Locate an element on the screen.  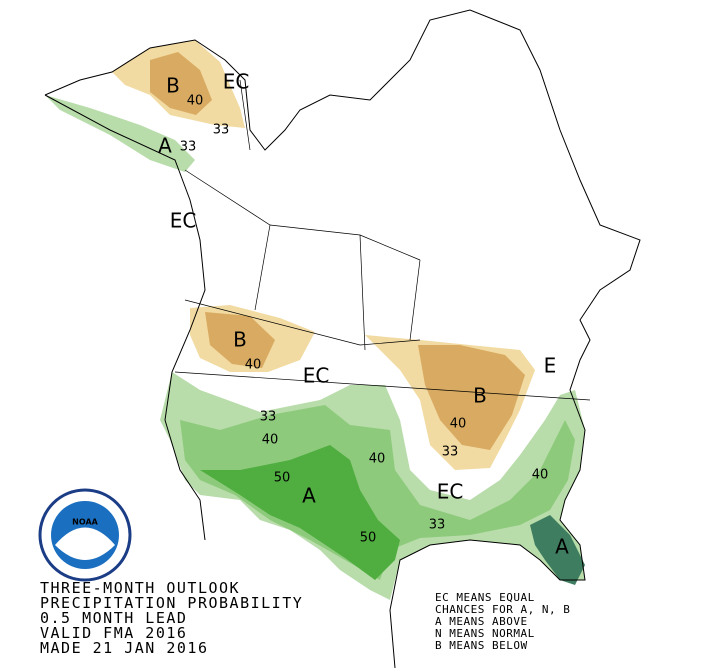
noaa-logo-text: NOAA is located at coordinates (85, 522).